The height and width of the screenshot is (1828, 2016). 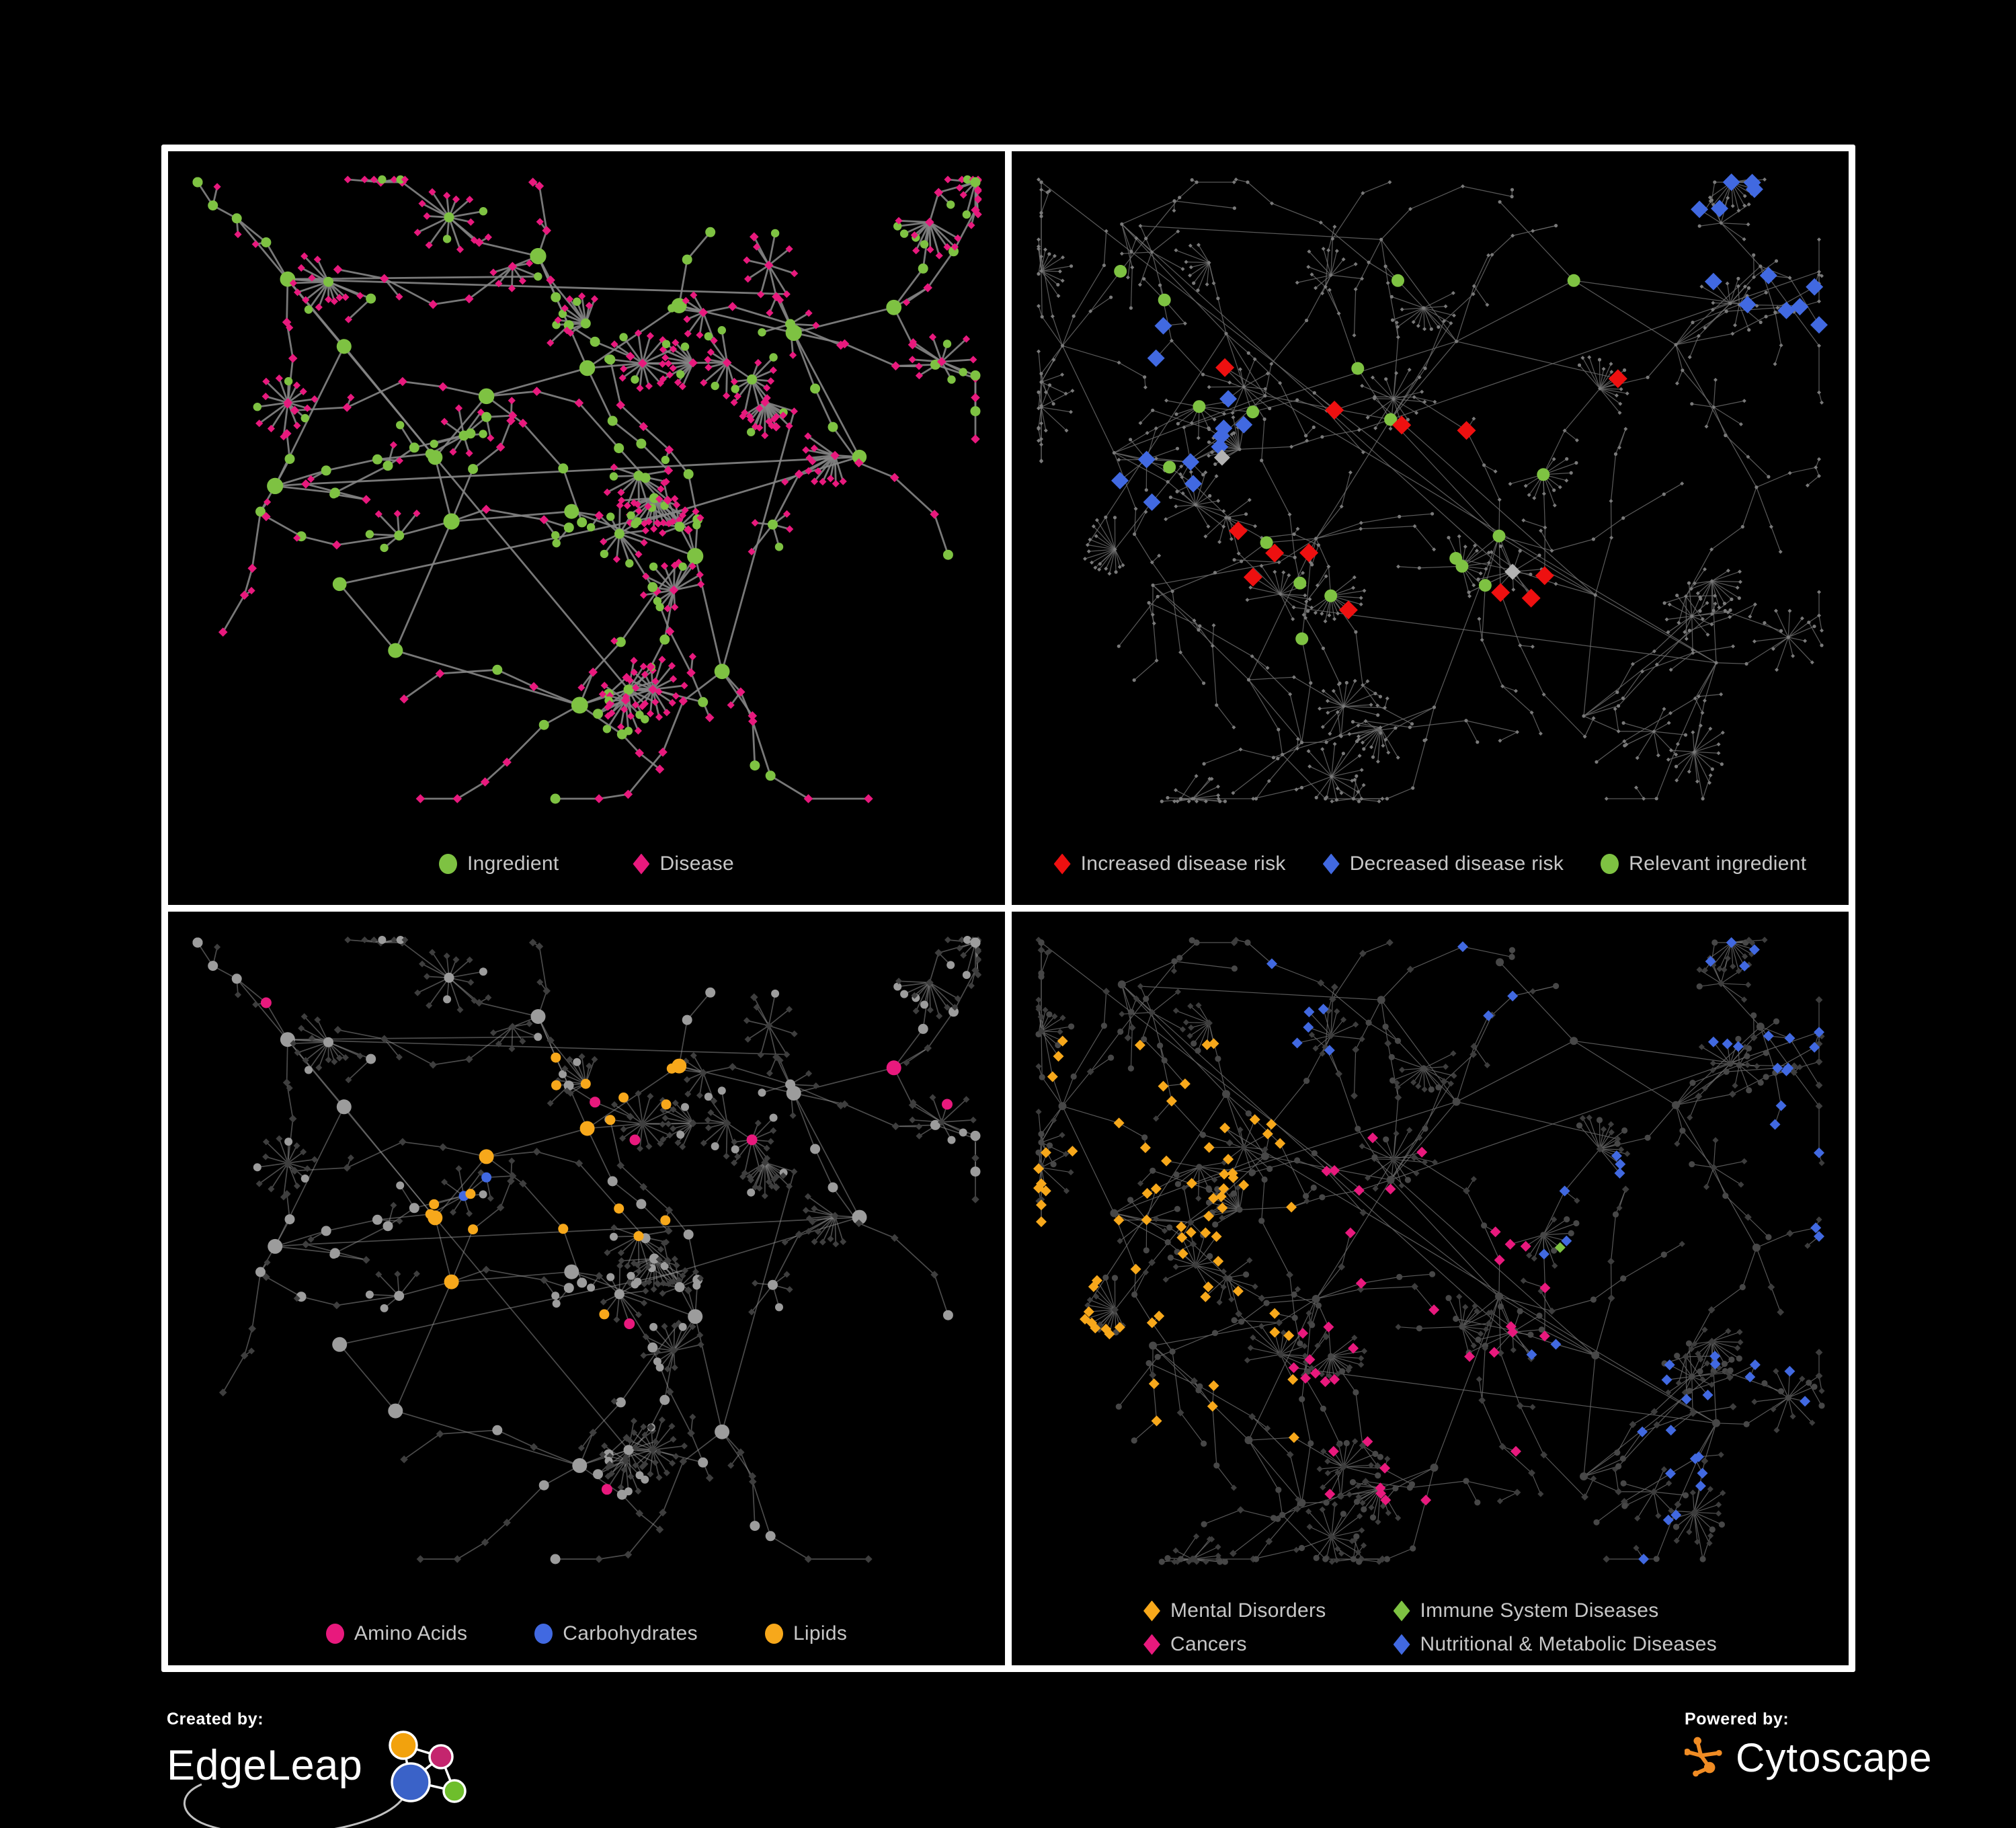 I want to click on legend-label: Disease, so click(x=696, y=863).